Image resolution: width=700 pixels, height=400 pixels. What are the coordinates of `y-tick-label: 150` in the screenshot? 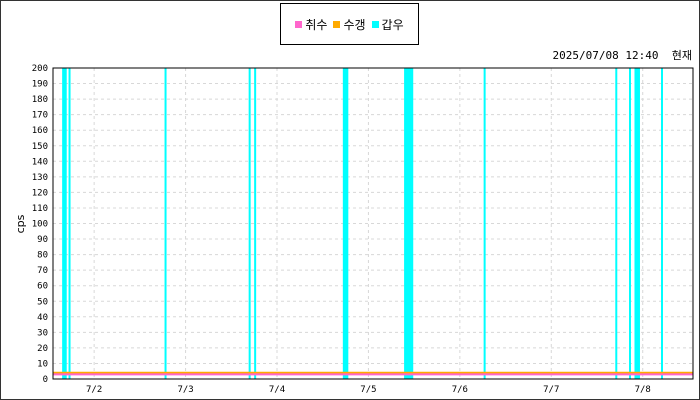 It's located at (40, 147).